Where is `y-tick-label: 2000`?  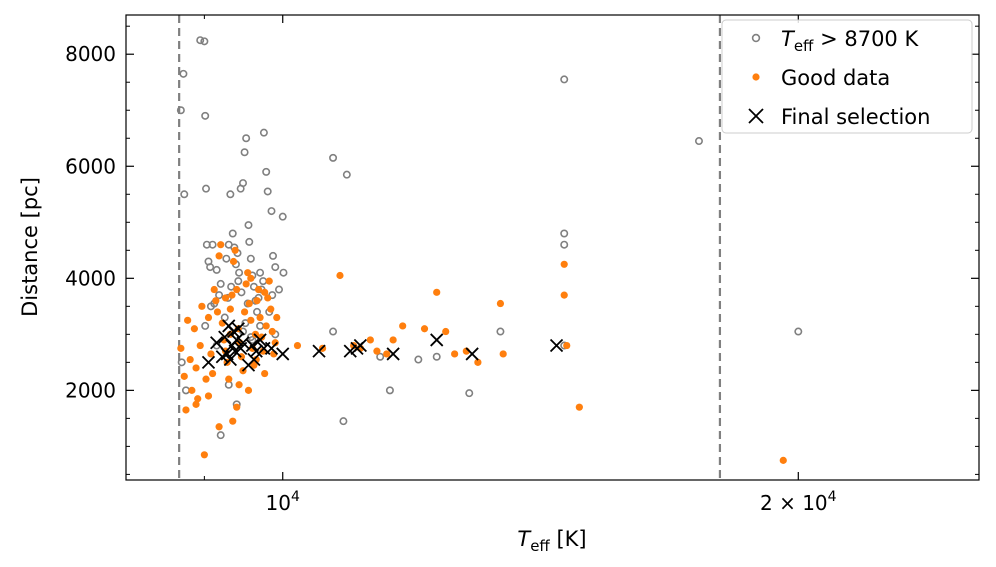
y-tick-label: 2000 is located at coordinates (90, 390).